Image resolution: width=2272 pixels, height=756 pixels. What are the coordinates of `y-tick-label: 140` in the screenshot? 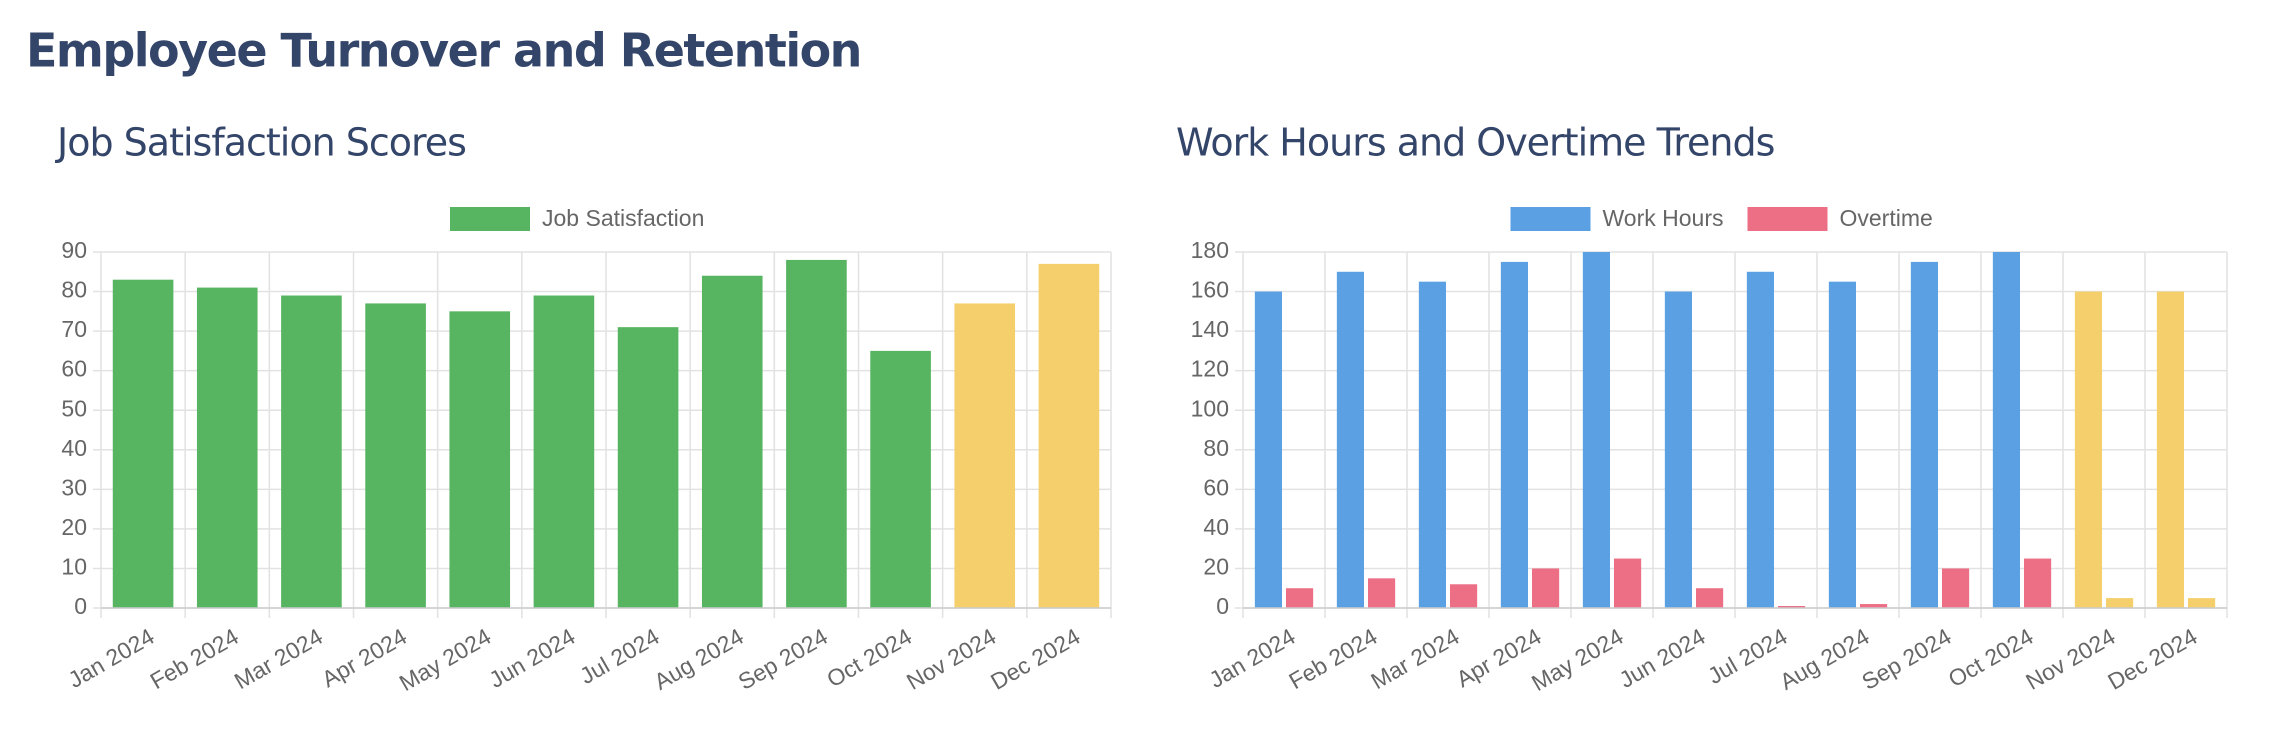 It's located at (1210, 329).